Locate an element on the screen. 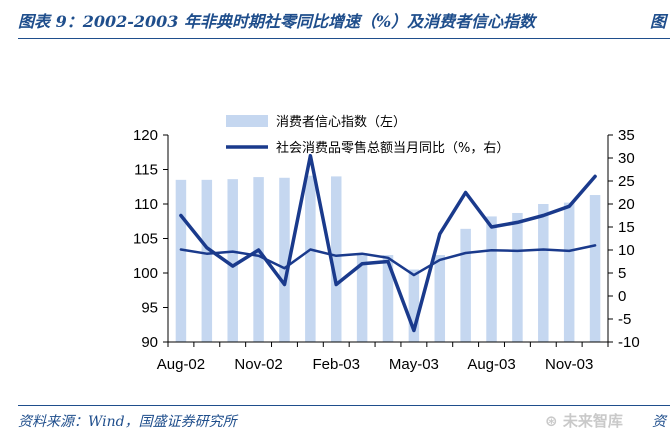 This screenshot has width=670, height=444. x-tick-label: Aug-02 is located at coordinates (181, 364).